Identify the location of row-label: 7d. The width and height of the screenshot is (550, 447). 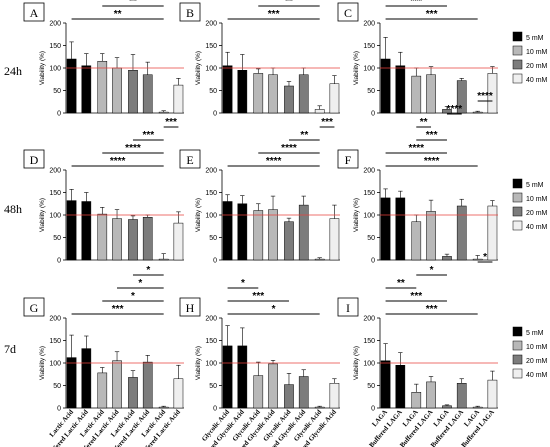
(10, 349).